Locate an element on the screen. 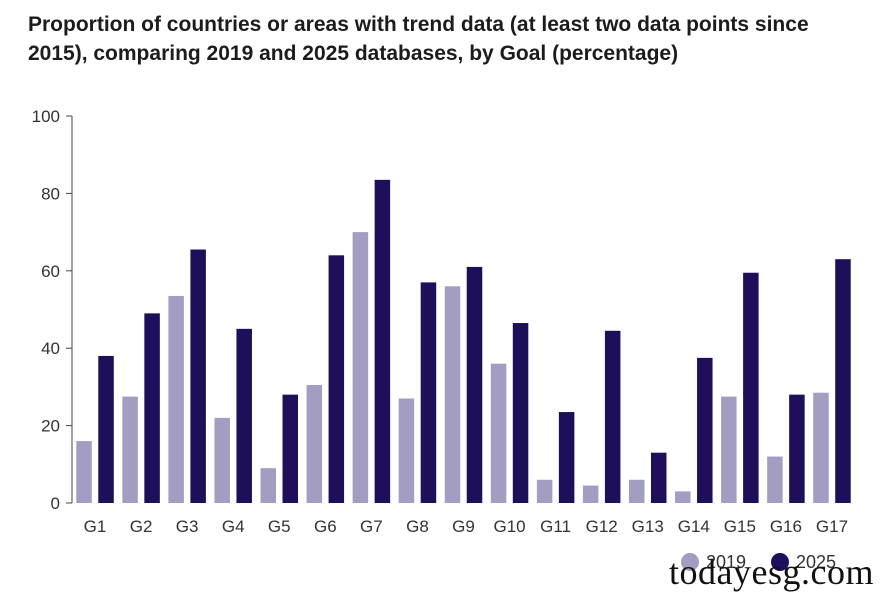 The image size is (880, 595). bar-2025-G5 is located at coordinates (290, 448).